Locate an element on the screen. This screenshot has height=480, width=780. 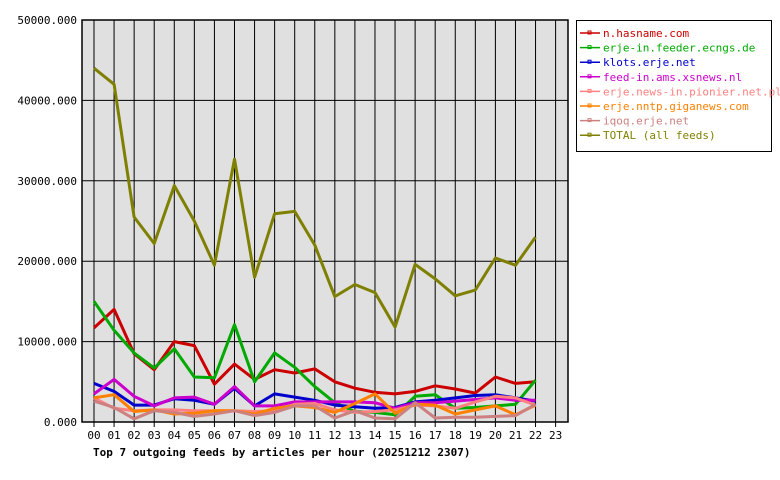
x-tick-label: 20 is located at coordinates (495, 435).